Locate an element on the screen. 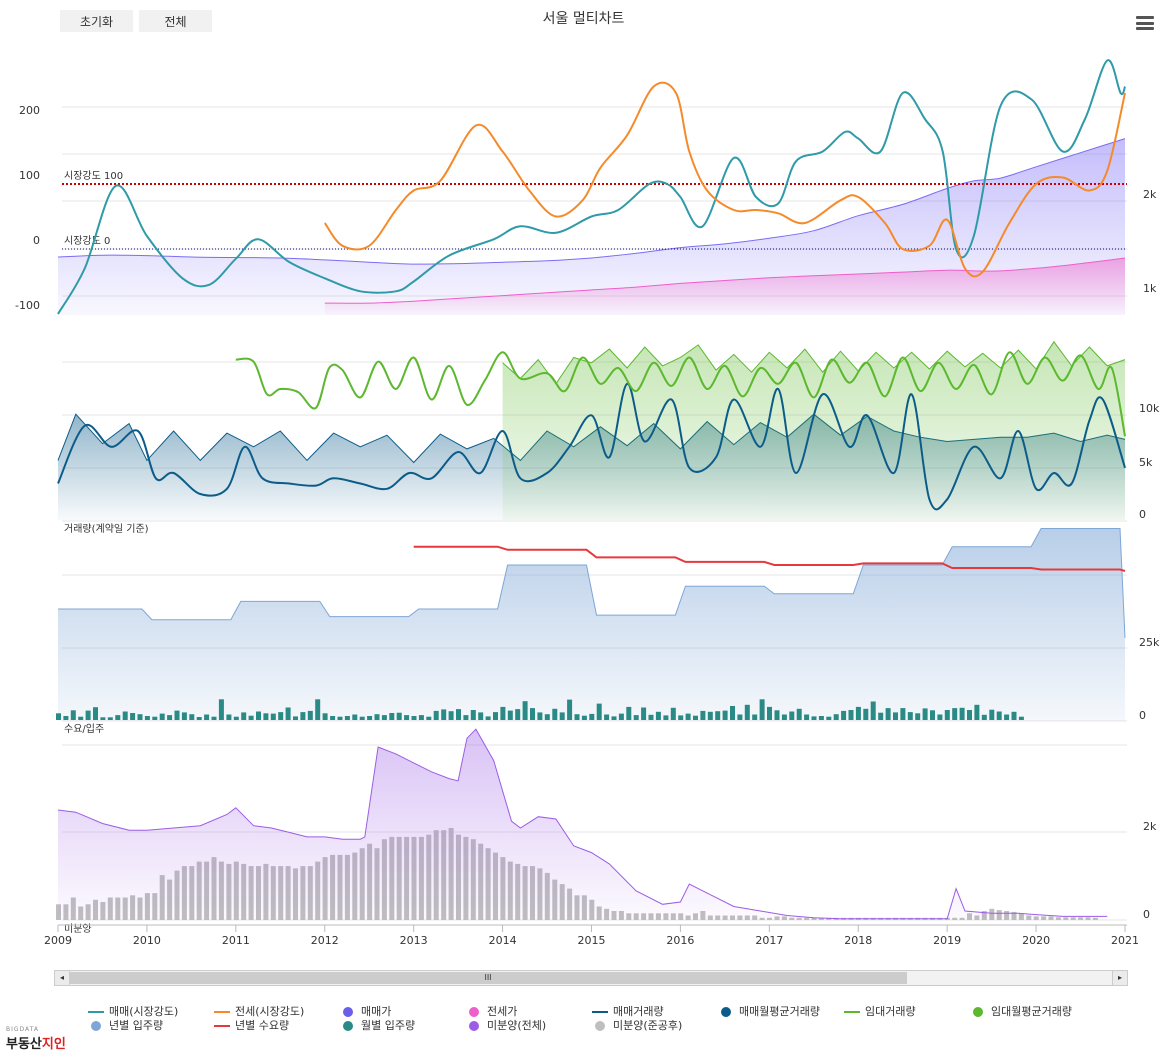  x-tick-label: 2018 is located at coordinates (858, 940).